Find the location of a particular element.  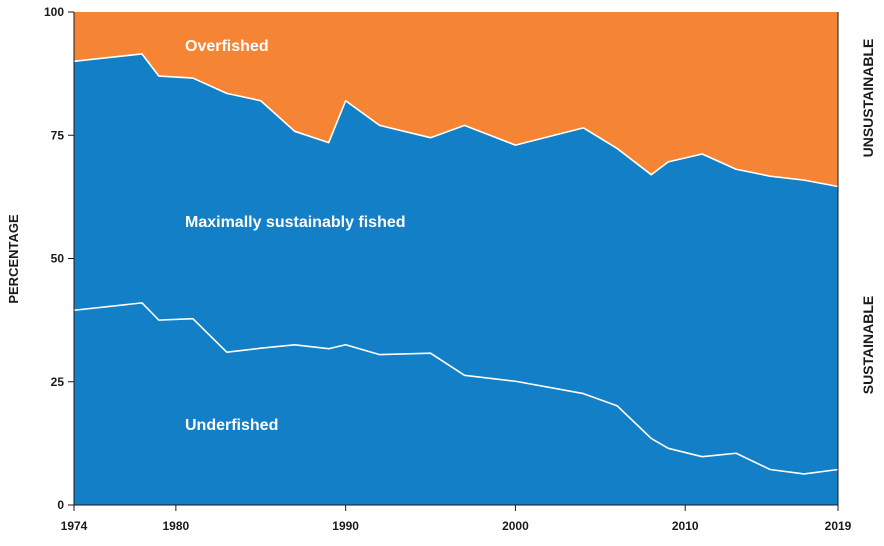

area-label-maximally-sustainably-fished: Maximally sustainably fished is located at coordinates (295, 222).